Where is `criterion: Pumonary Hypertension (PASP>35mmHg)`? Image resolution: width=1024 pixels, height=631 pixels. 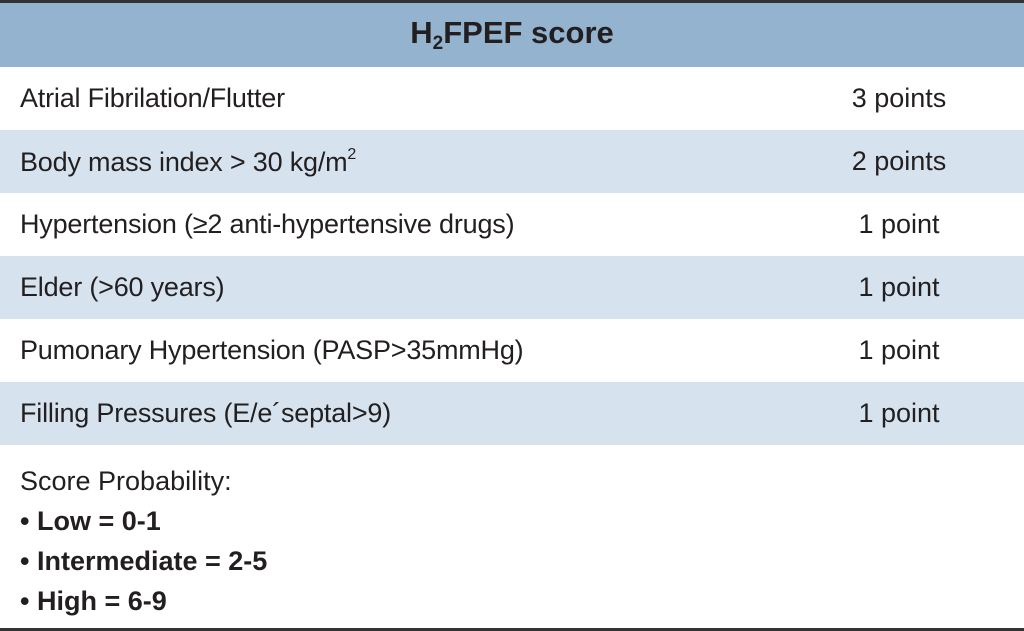
criterion: Pumonary Hypertension (PASP>35mmHg) is located at coordinates (272, 350).